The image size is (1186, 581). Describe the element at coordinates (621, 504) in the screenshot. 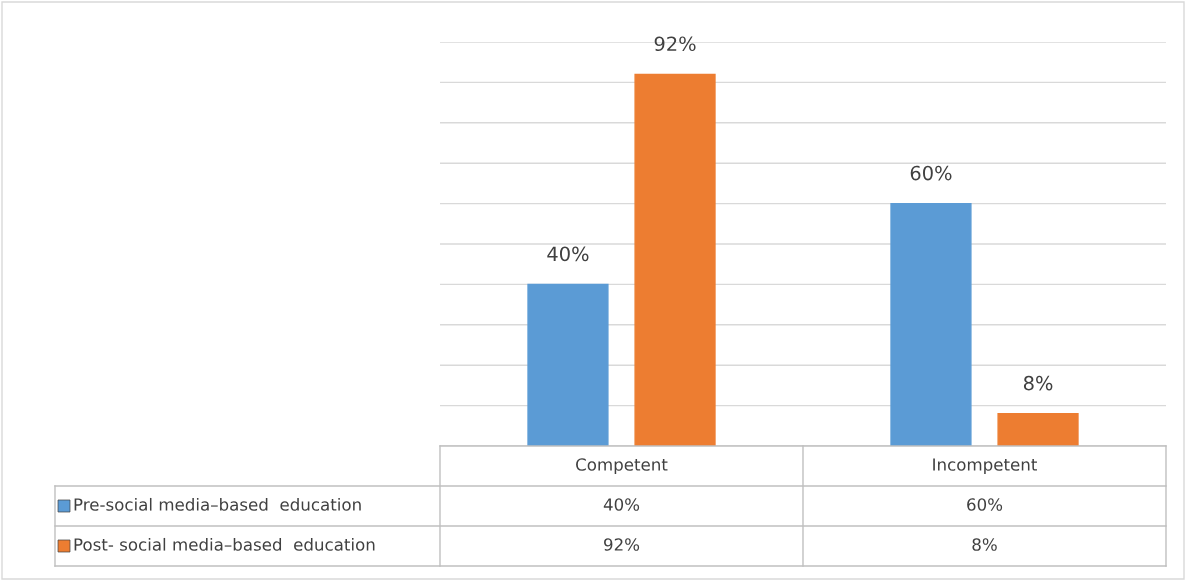

I see `data-label: 40%` at that location.